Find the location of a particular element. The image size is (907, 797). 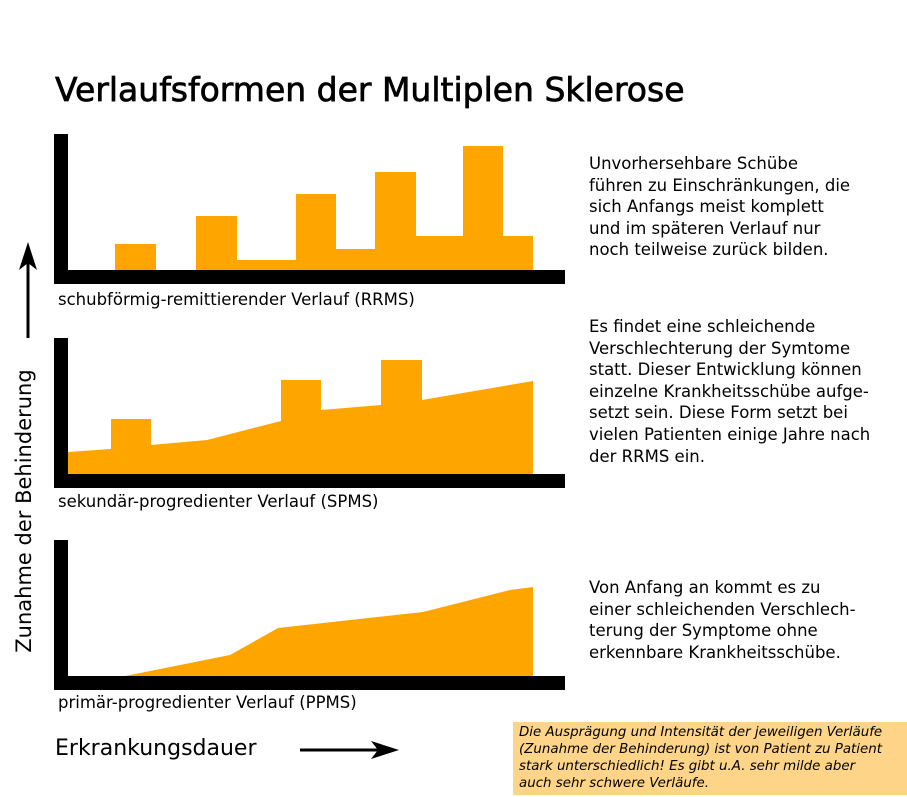

spms-chart is located at coordinates (309, 413).